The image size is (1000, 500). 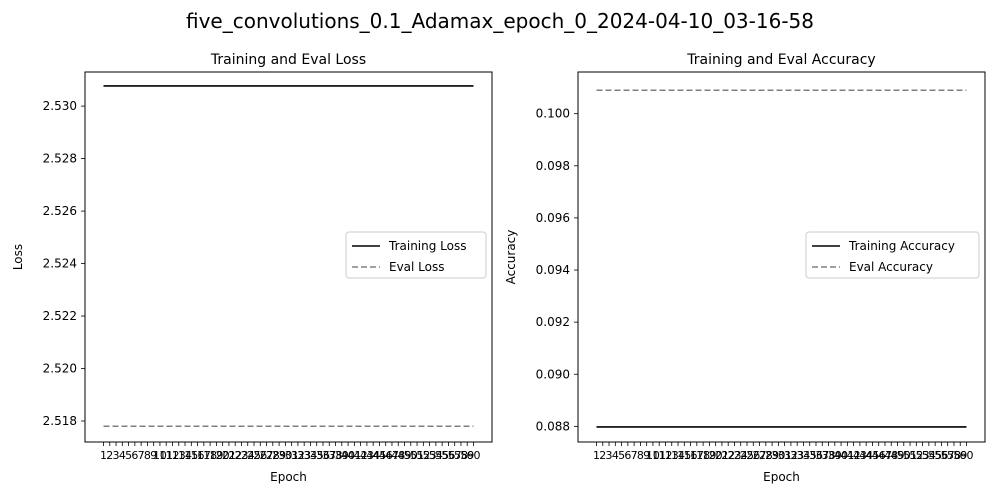 What do you see at coordinates (153, 455) in the screenshot?
I see `x-tick-label: 9` at bounding box center [153, 455].